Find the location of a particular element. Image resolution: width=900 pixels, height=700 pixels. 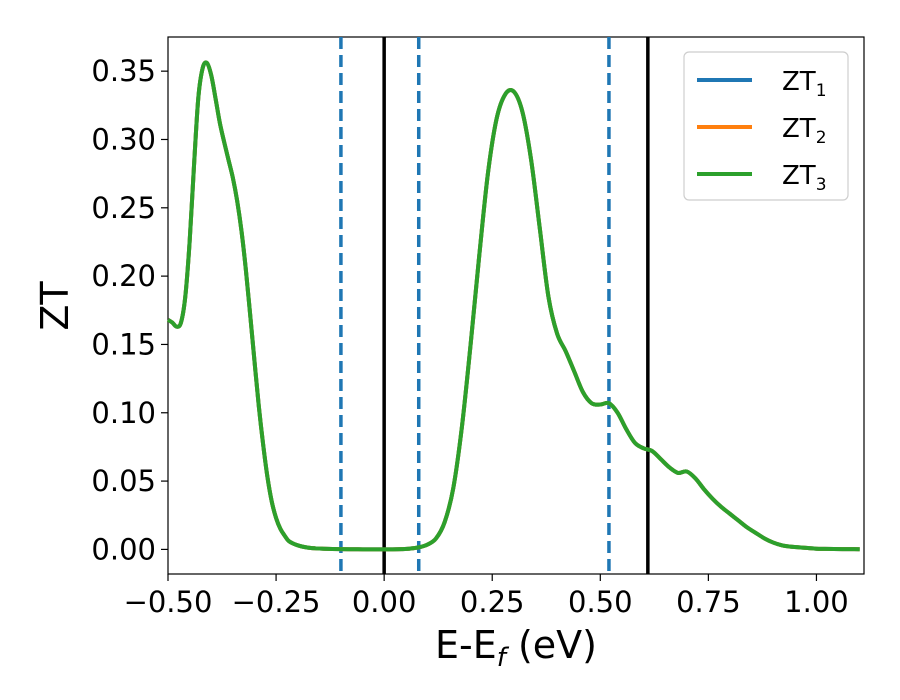

x-tick-label: 0.50 is located at coordinates (600, 602).